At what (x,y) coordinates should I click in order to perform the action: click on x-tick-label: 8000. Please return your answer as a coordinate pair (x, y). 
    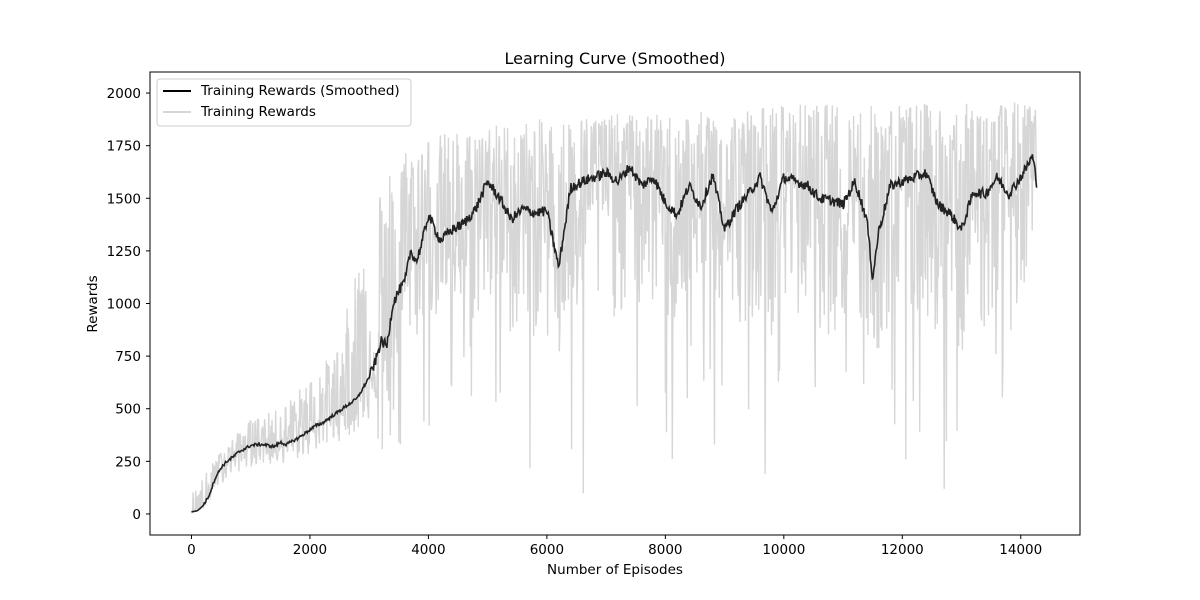
    Looking at the image, I should click on (665, 550).